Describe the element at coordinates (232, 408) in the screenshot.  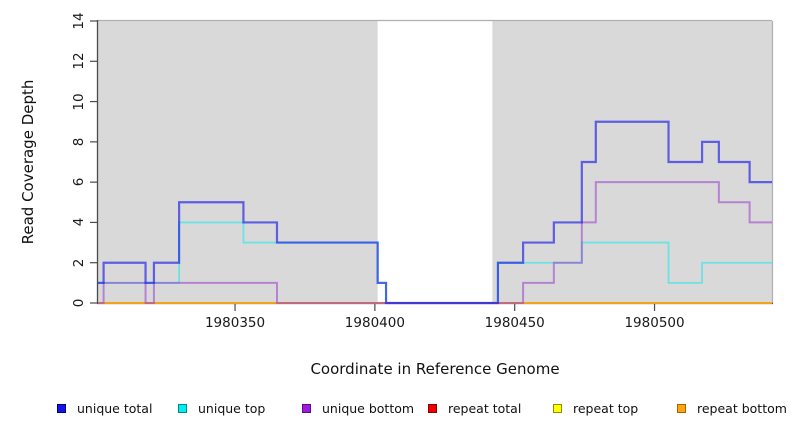
I see `legend-label: unique top` at that location.